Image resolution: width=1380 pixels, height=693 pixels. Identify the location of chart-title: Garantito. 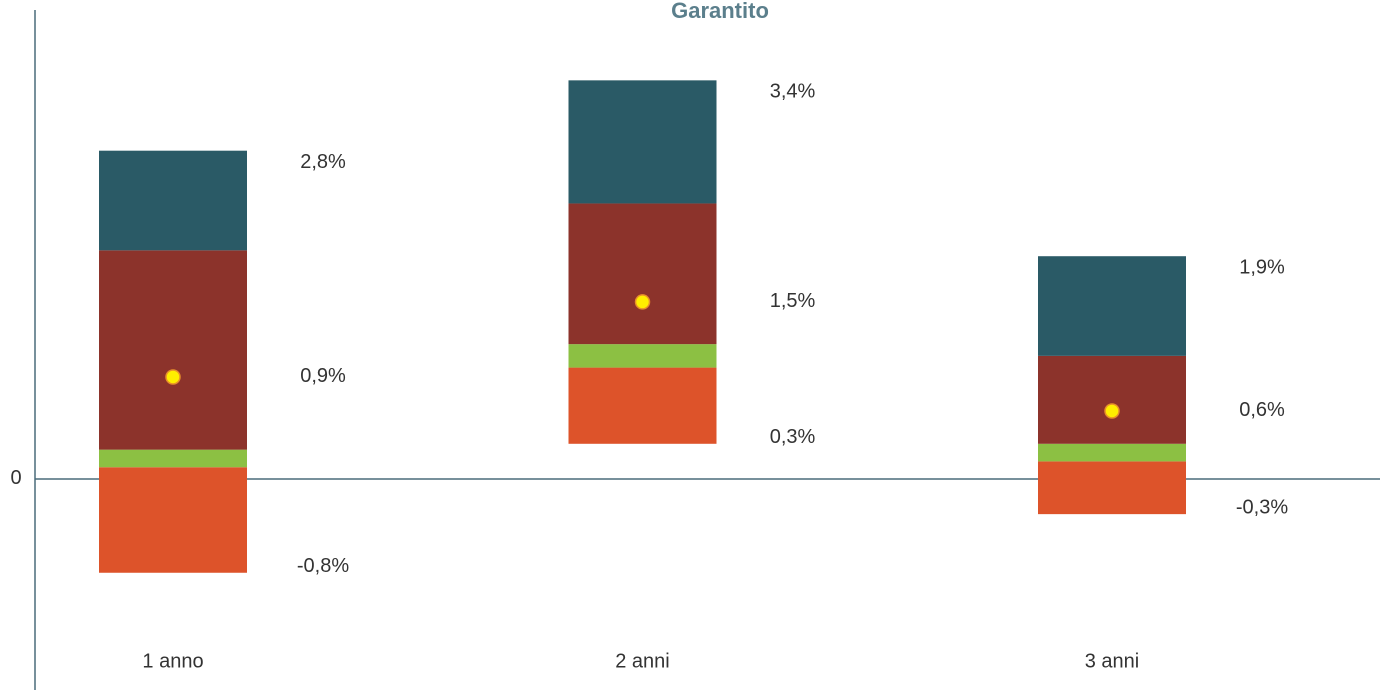
(720, 11).